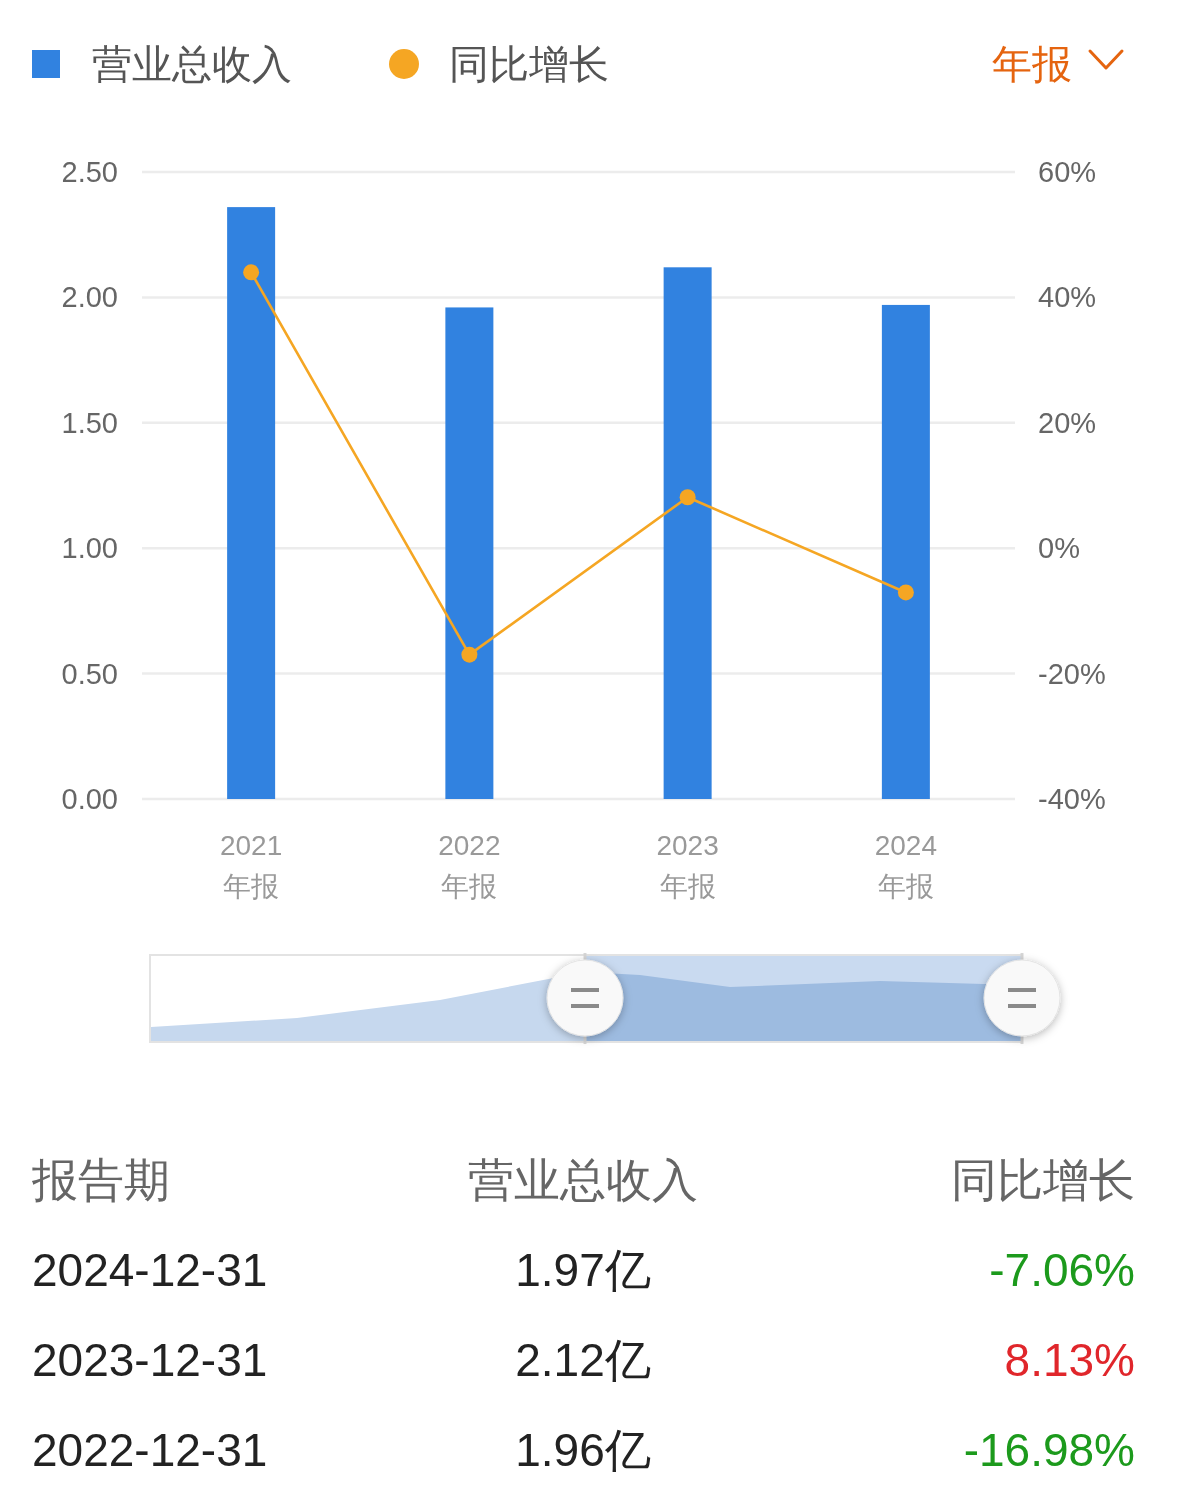 The height and width of the screenshot is (1495, 1179). What do you see at coordinates (89, 297) in the screenshot?
I see `y-tick-label: 2.00` at bounding box center [89, 297].